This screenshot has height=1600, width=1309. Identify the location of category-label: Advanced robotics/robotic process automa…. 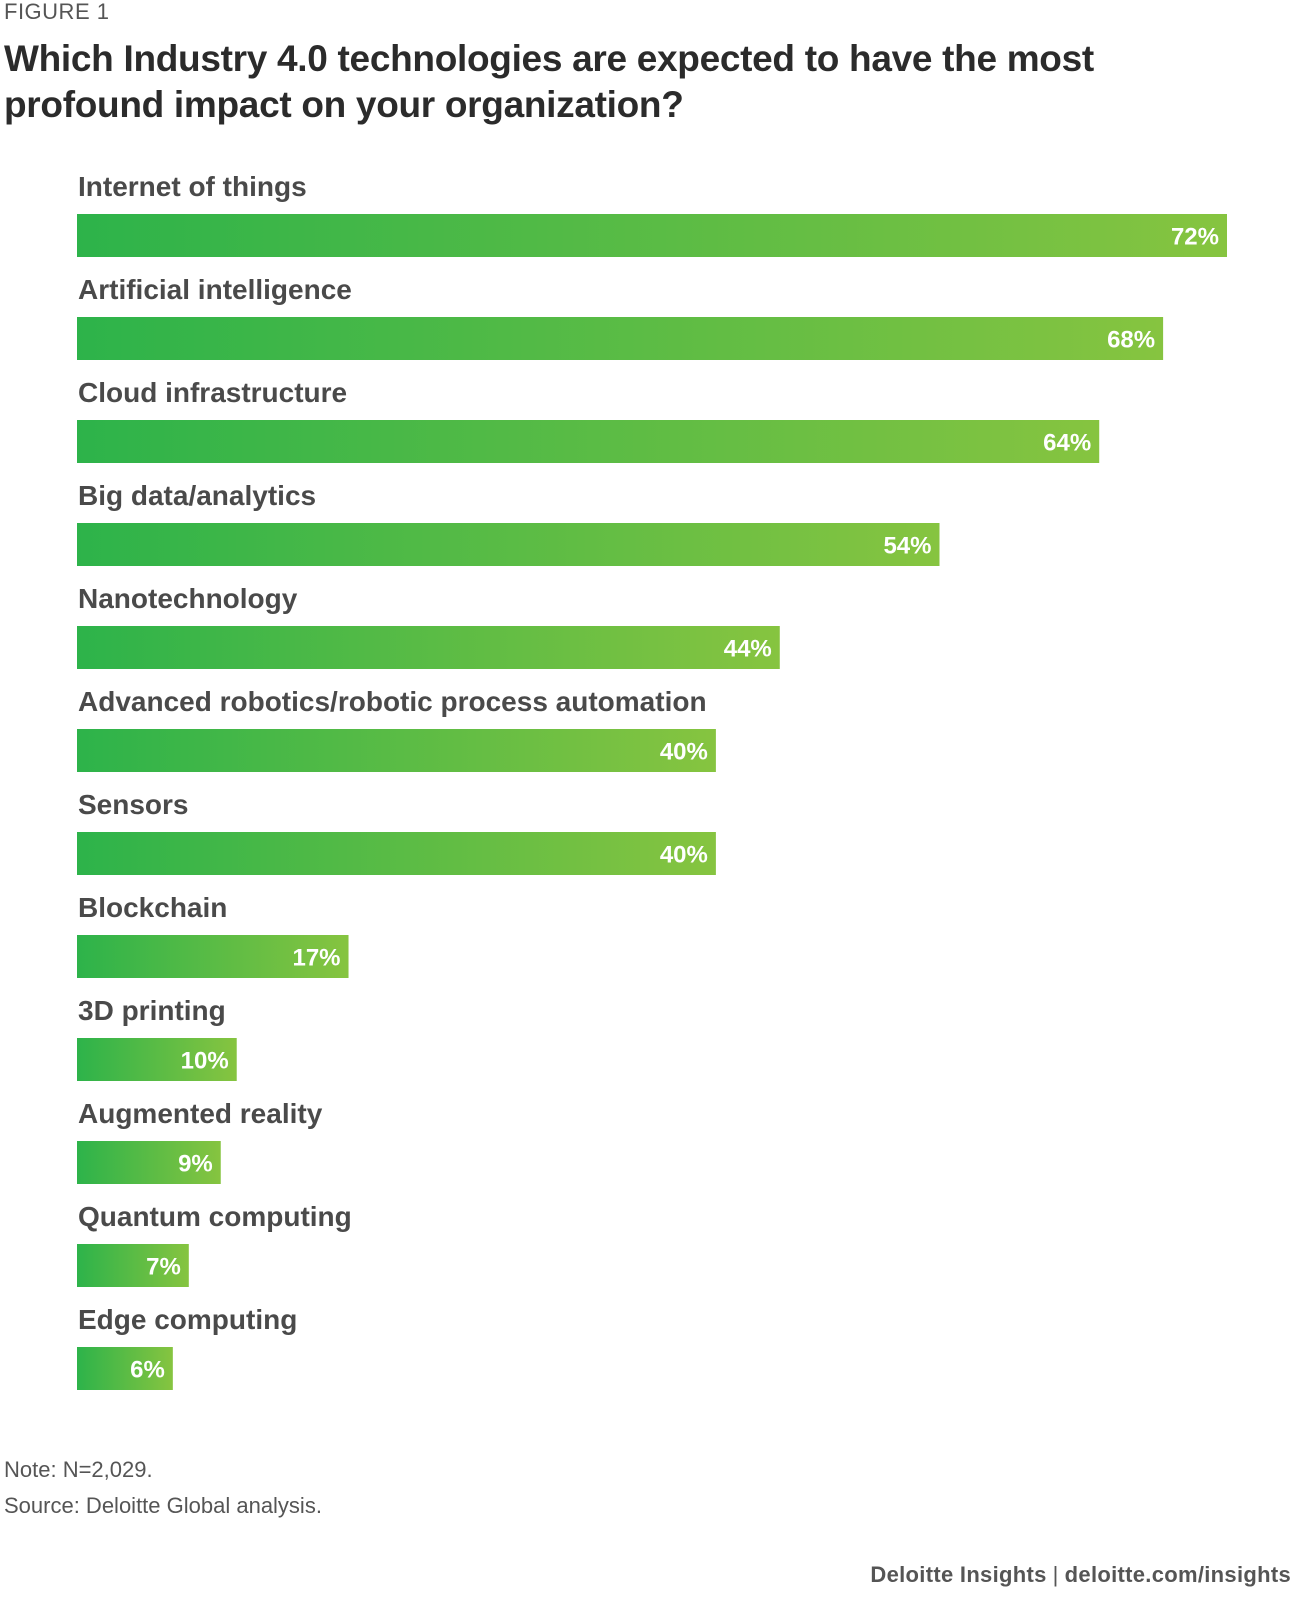
(392, 701).